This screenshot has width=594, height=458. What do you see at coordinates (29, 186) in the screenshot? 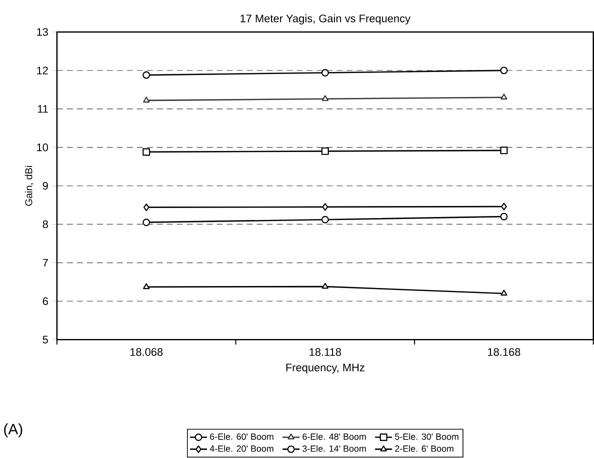
I see `y-axis-title: Gain, dBi` at bounding box center [29, 186].